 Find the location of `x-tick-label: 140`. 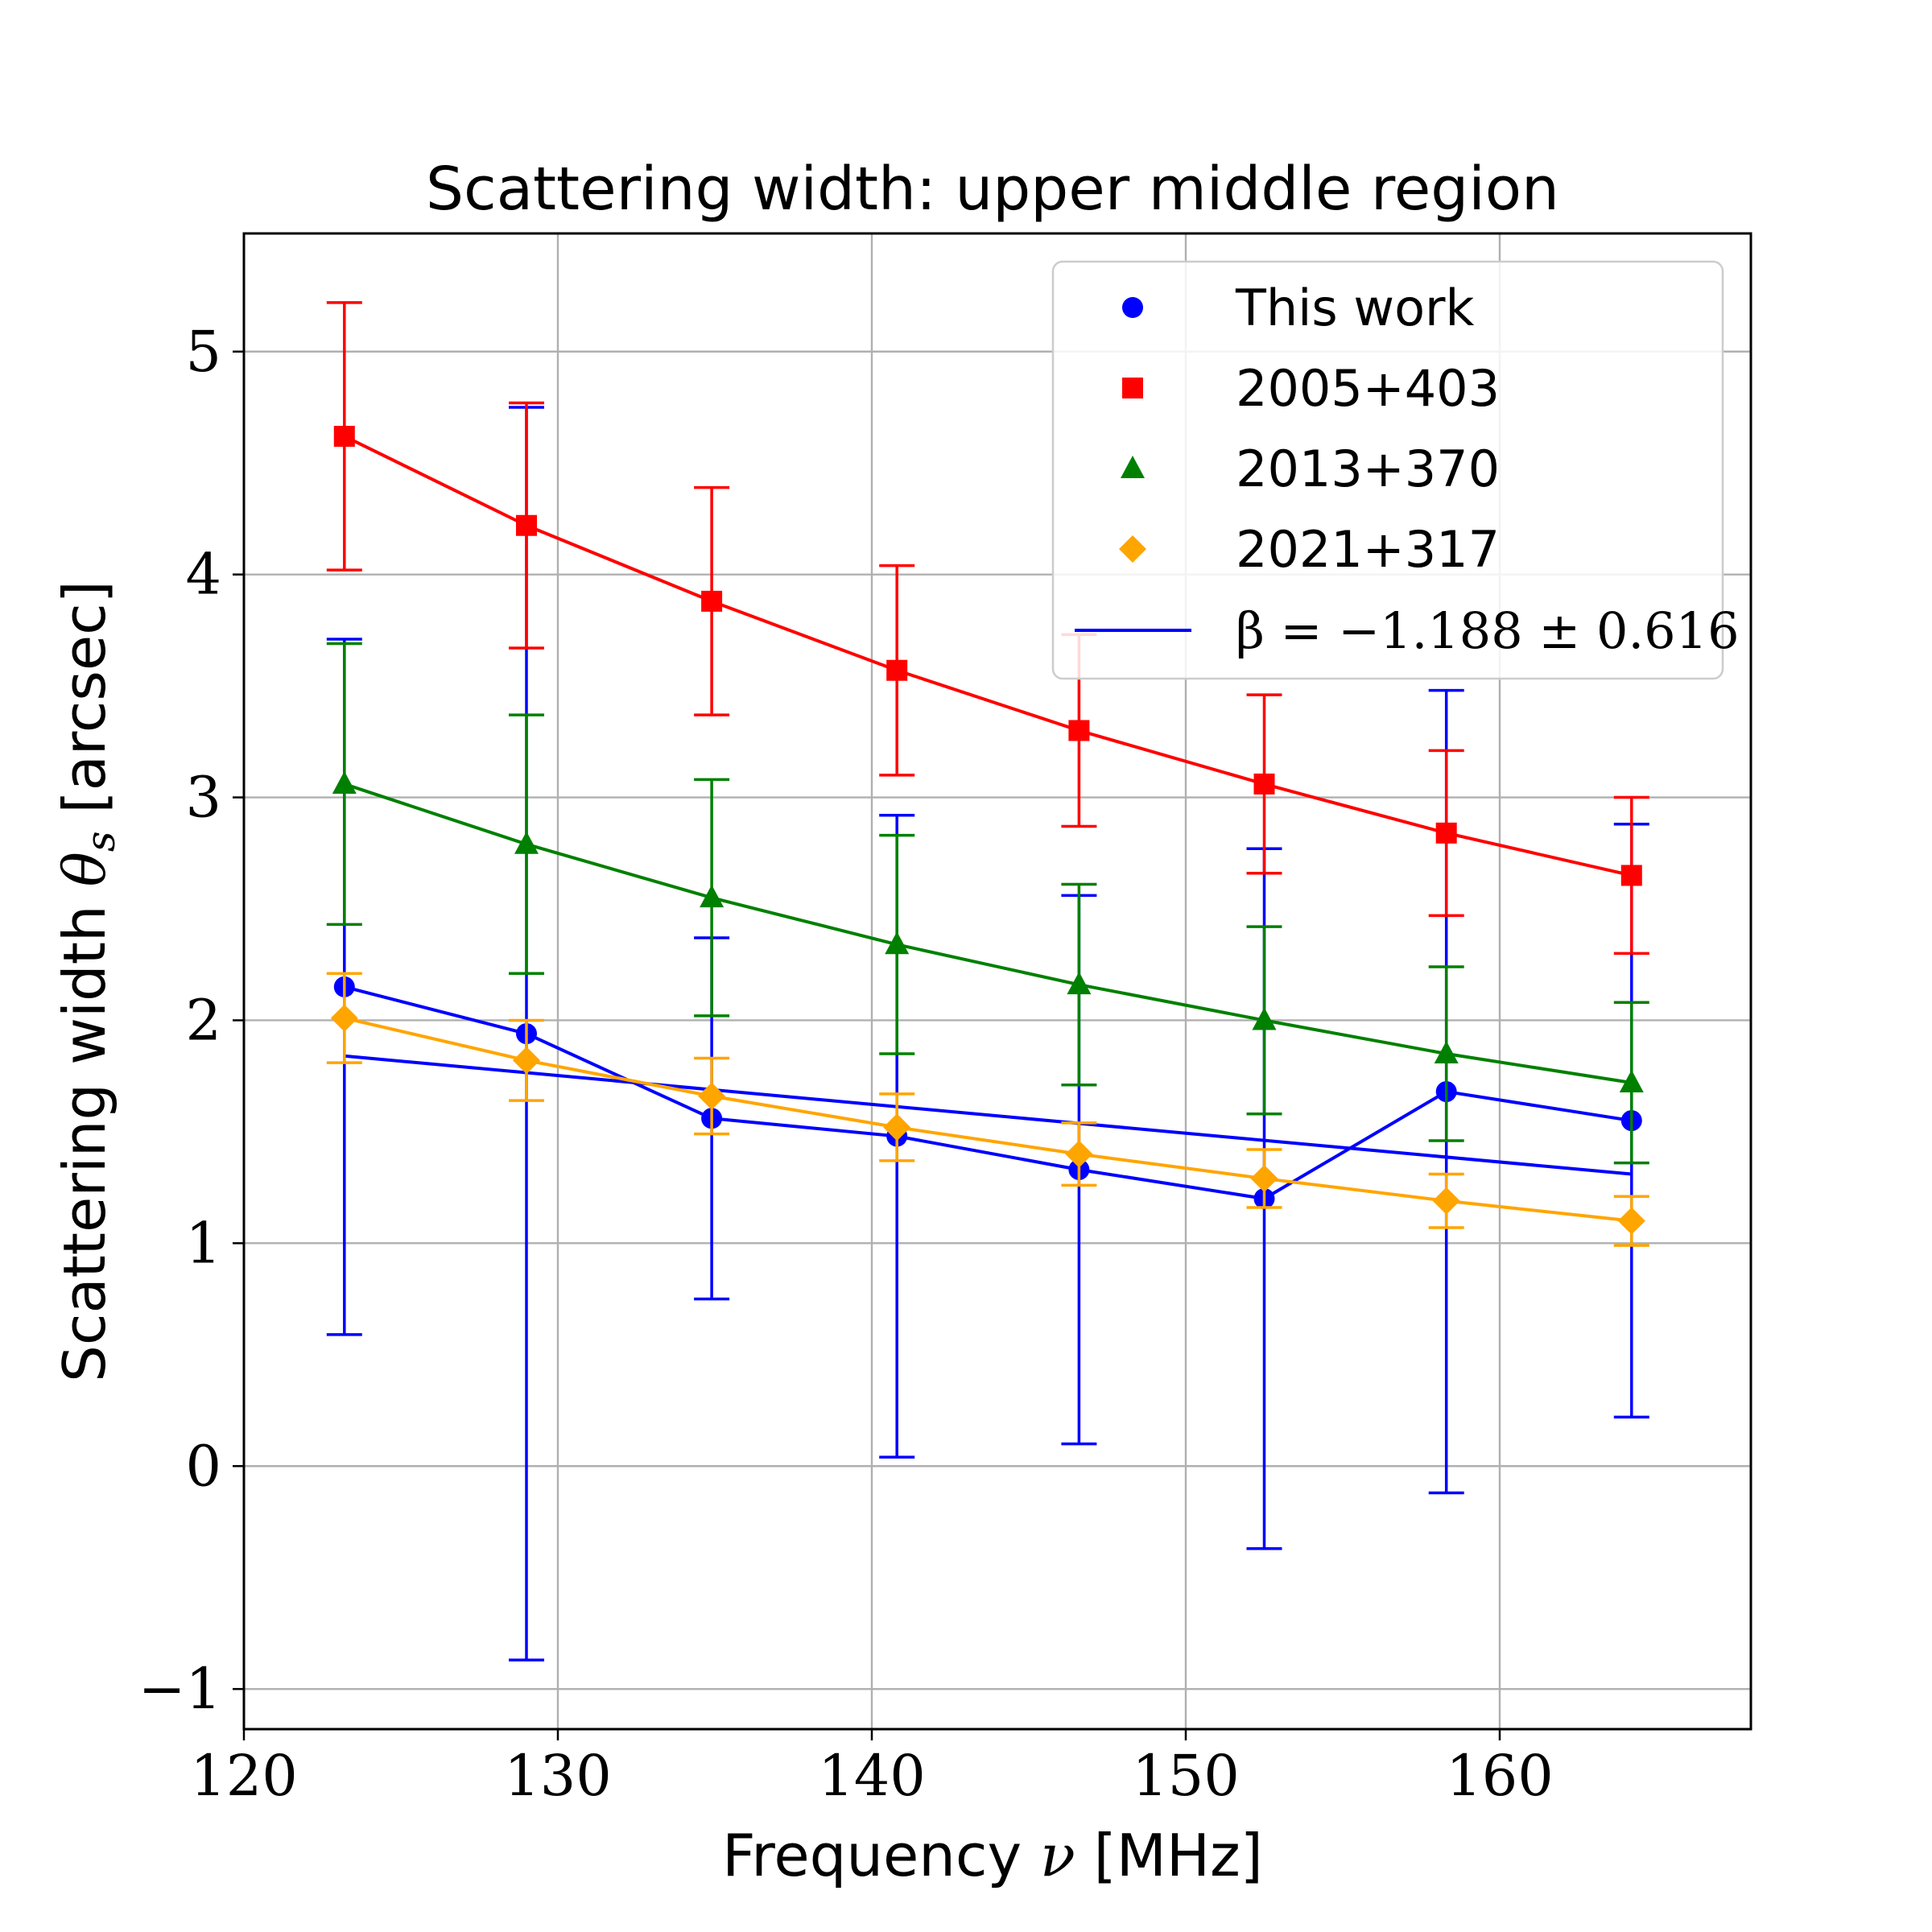

x-tick-label: 140 is located at coordinates (872, 1776).